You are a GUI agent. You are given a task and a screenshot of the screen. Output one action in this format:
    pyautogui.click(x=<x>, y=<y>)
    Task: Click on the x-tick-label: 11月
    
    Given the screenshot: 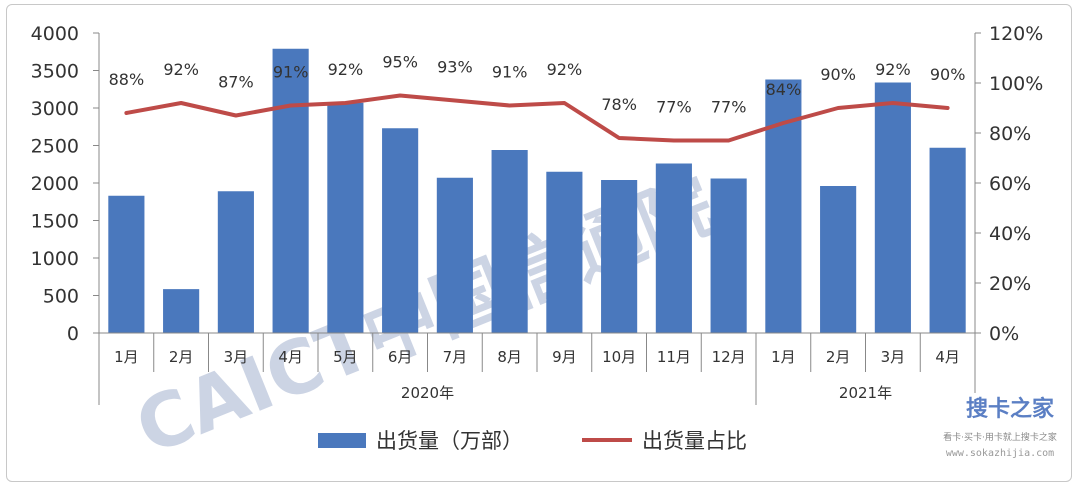 What is the action you would take?
    pyautogui.click(x=674, y=357)
    